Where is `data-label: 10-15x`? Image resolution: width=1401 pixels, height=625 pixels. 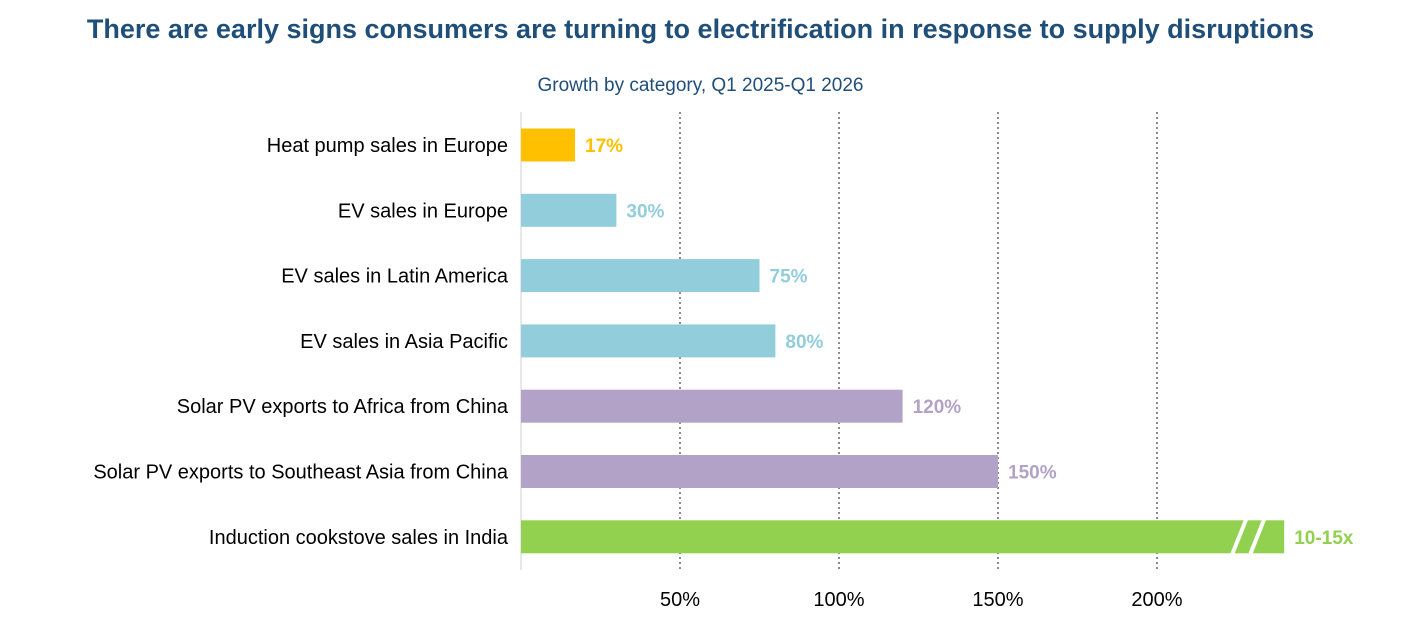 data-label: 10-15x is located at coordinates (1324, 538).